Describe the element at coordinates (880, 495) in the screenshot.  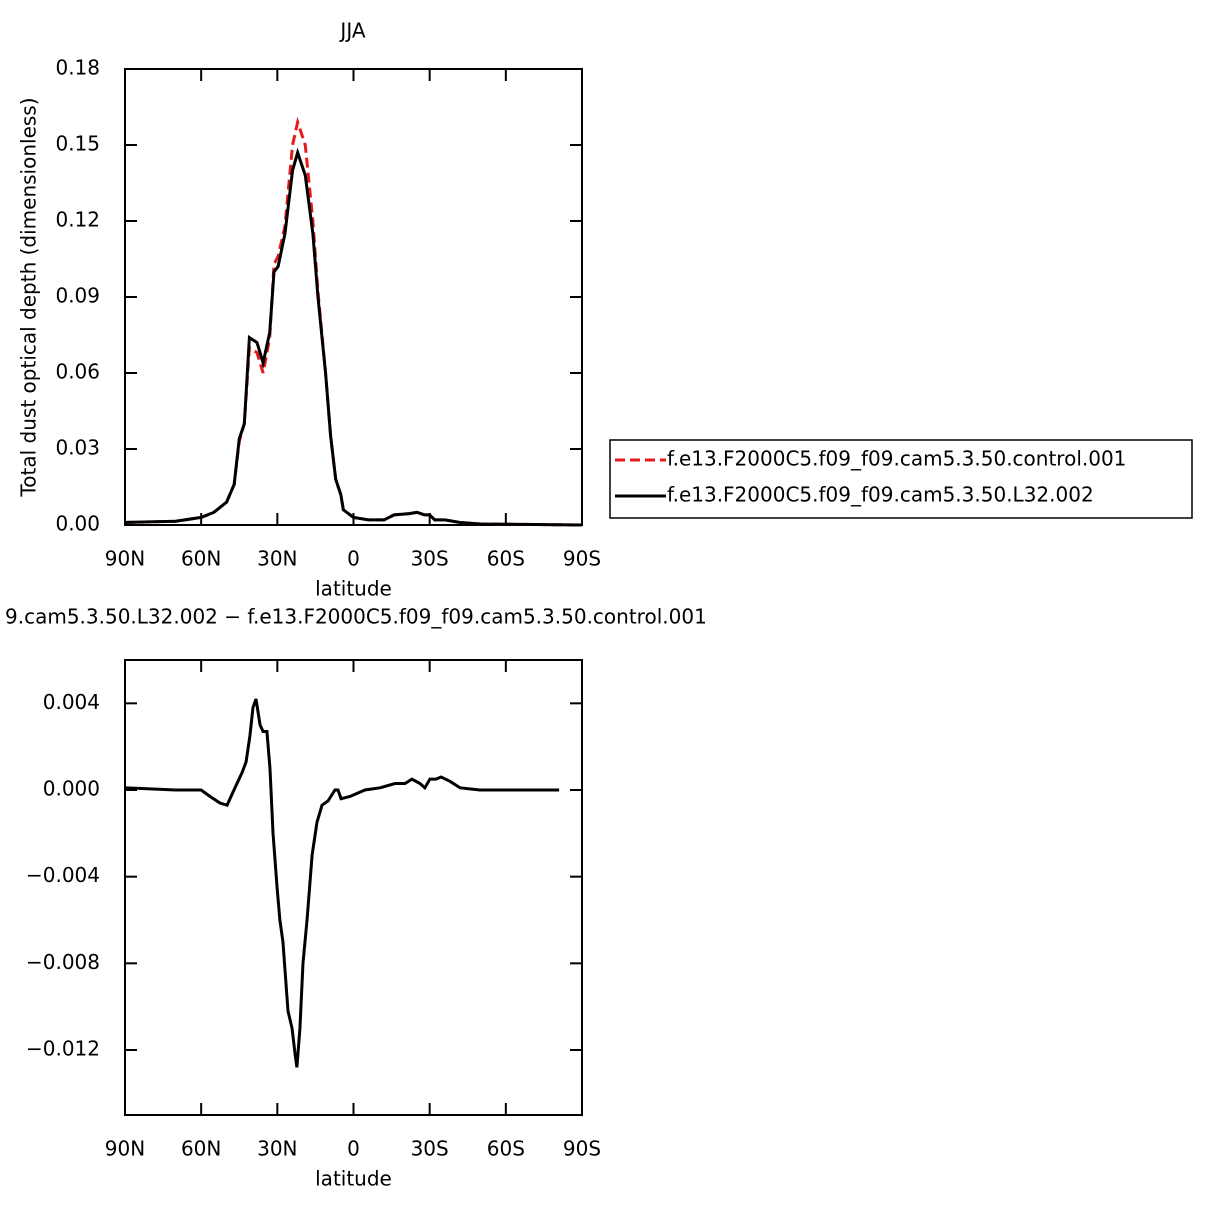
I see `legend-label: f.e13.F2000C5.f09_f09.cam5.3.50.L32.002` at that location.